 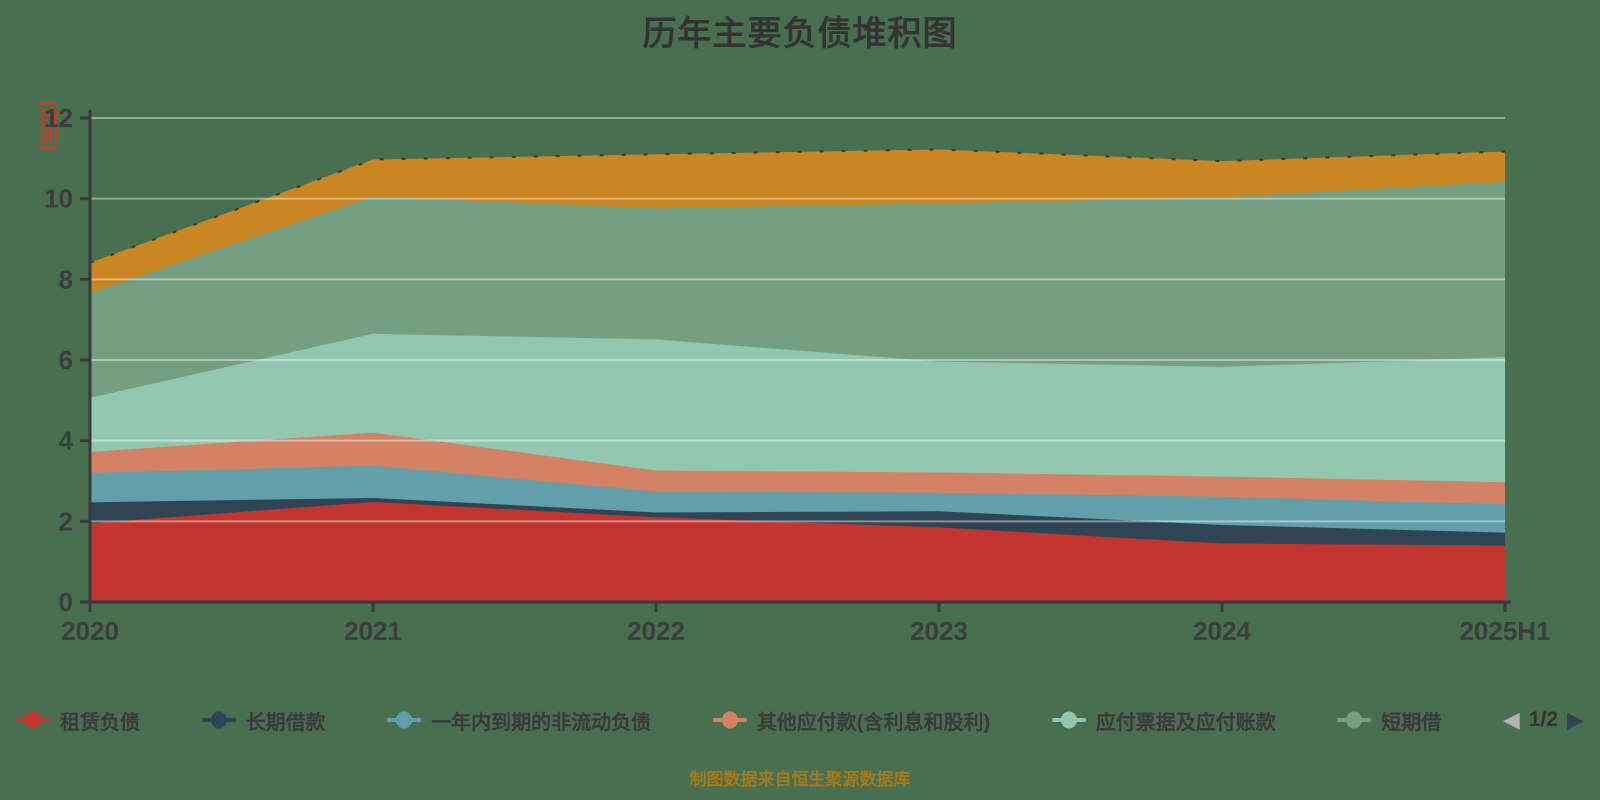 What do you see at coordinates (800, 779) in the screenshot?
I see `data-source-caption: 制图数据来自恒生聚源数据库` at bounding box center [800, 779].